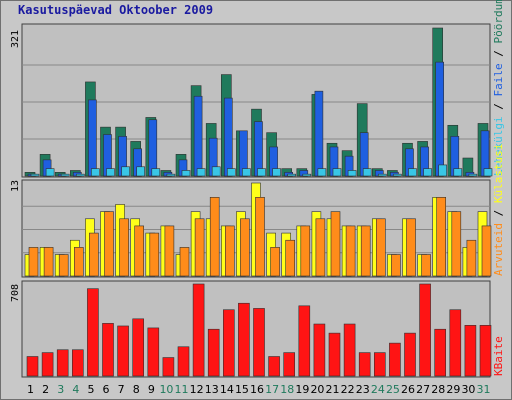  What do you see at coordinates (166, 389) in the screenshot?
I see `x-tick-label-day-10: 10` at bounding box center [166, 389].